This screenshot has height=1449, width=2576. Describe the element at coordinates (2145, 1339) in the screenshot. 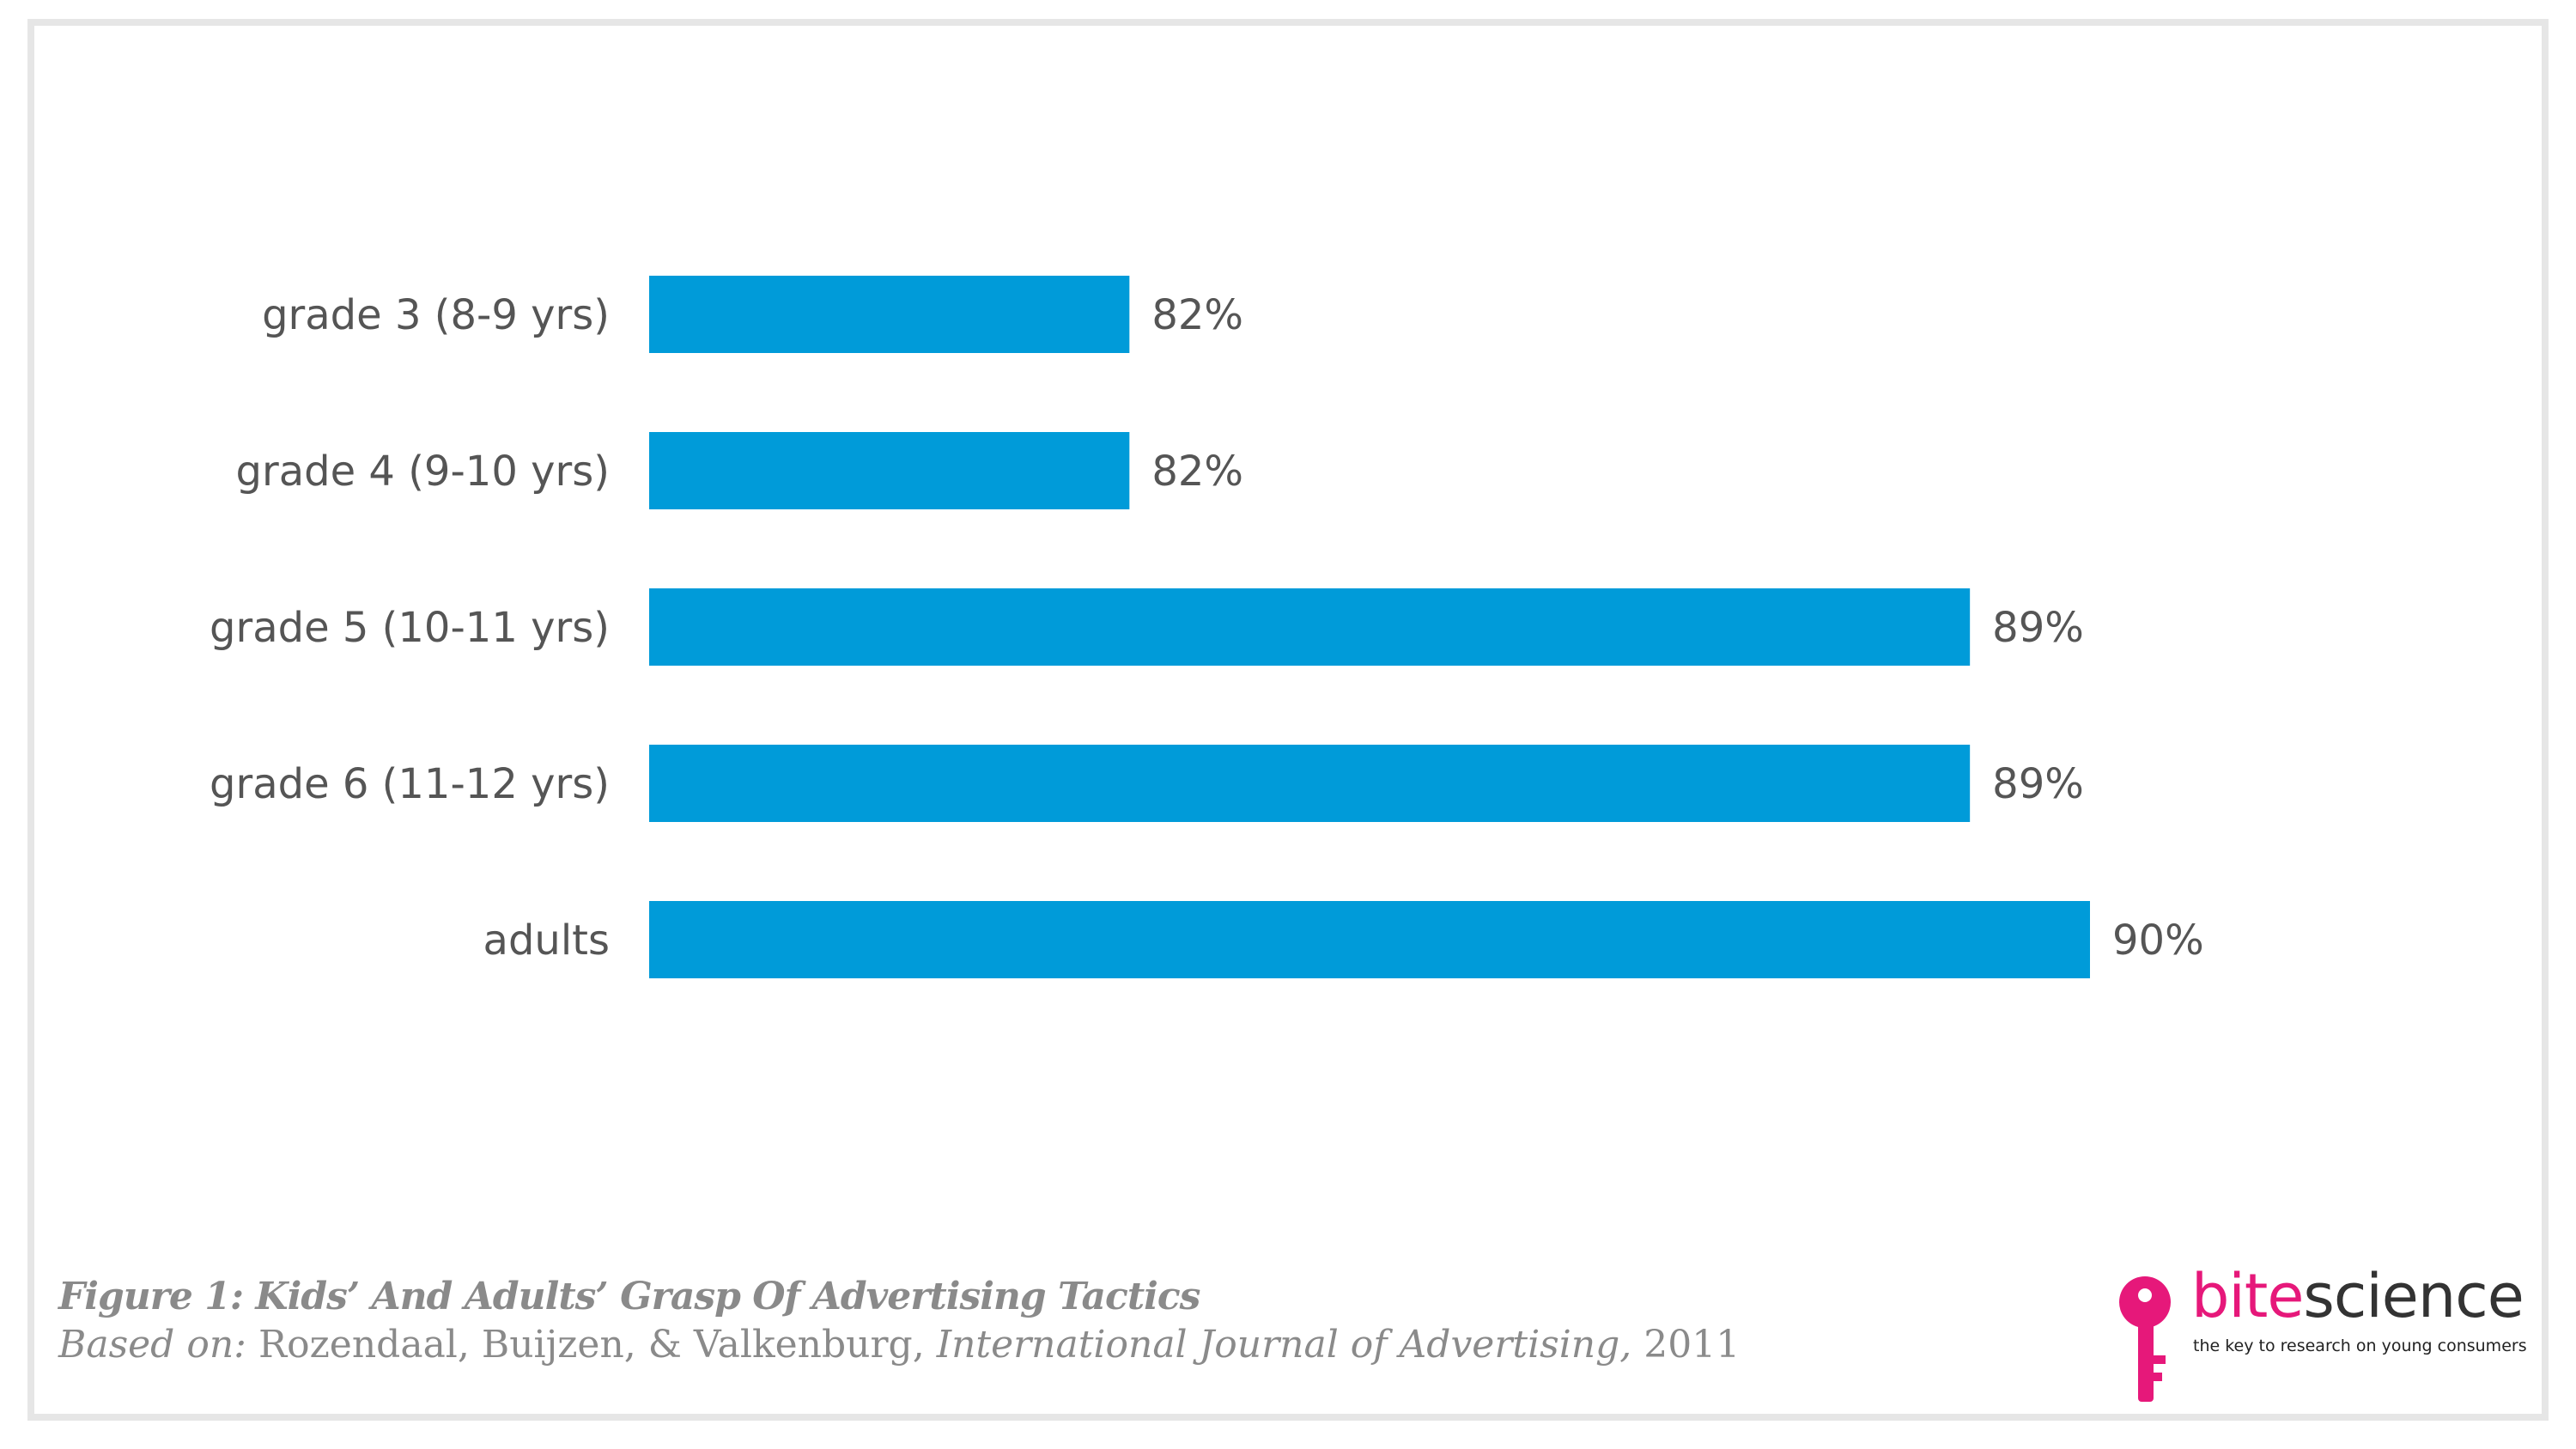

I see `key-icon` at that location.